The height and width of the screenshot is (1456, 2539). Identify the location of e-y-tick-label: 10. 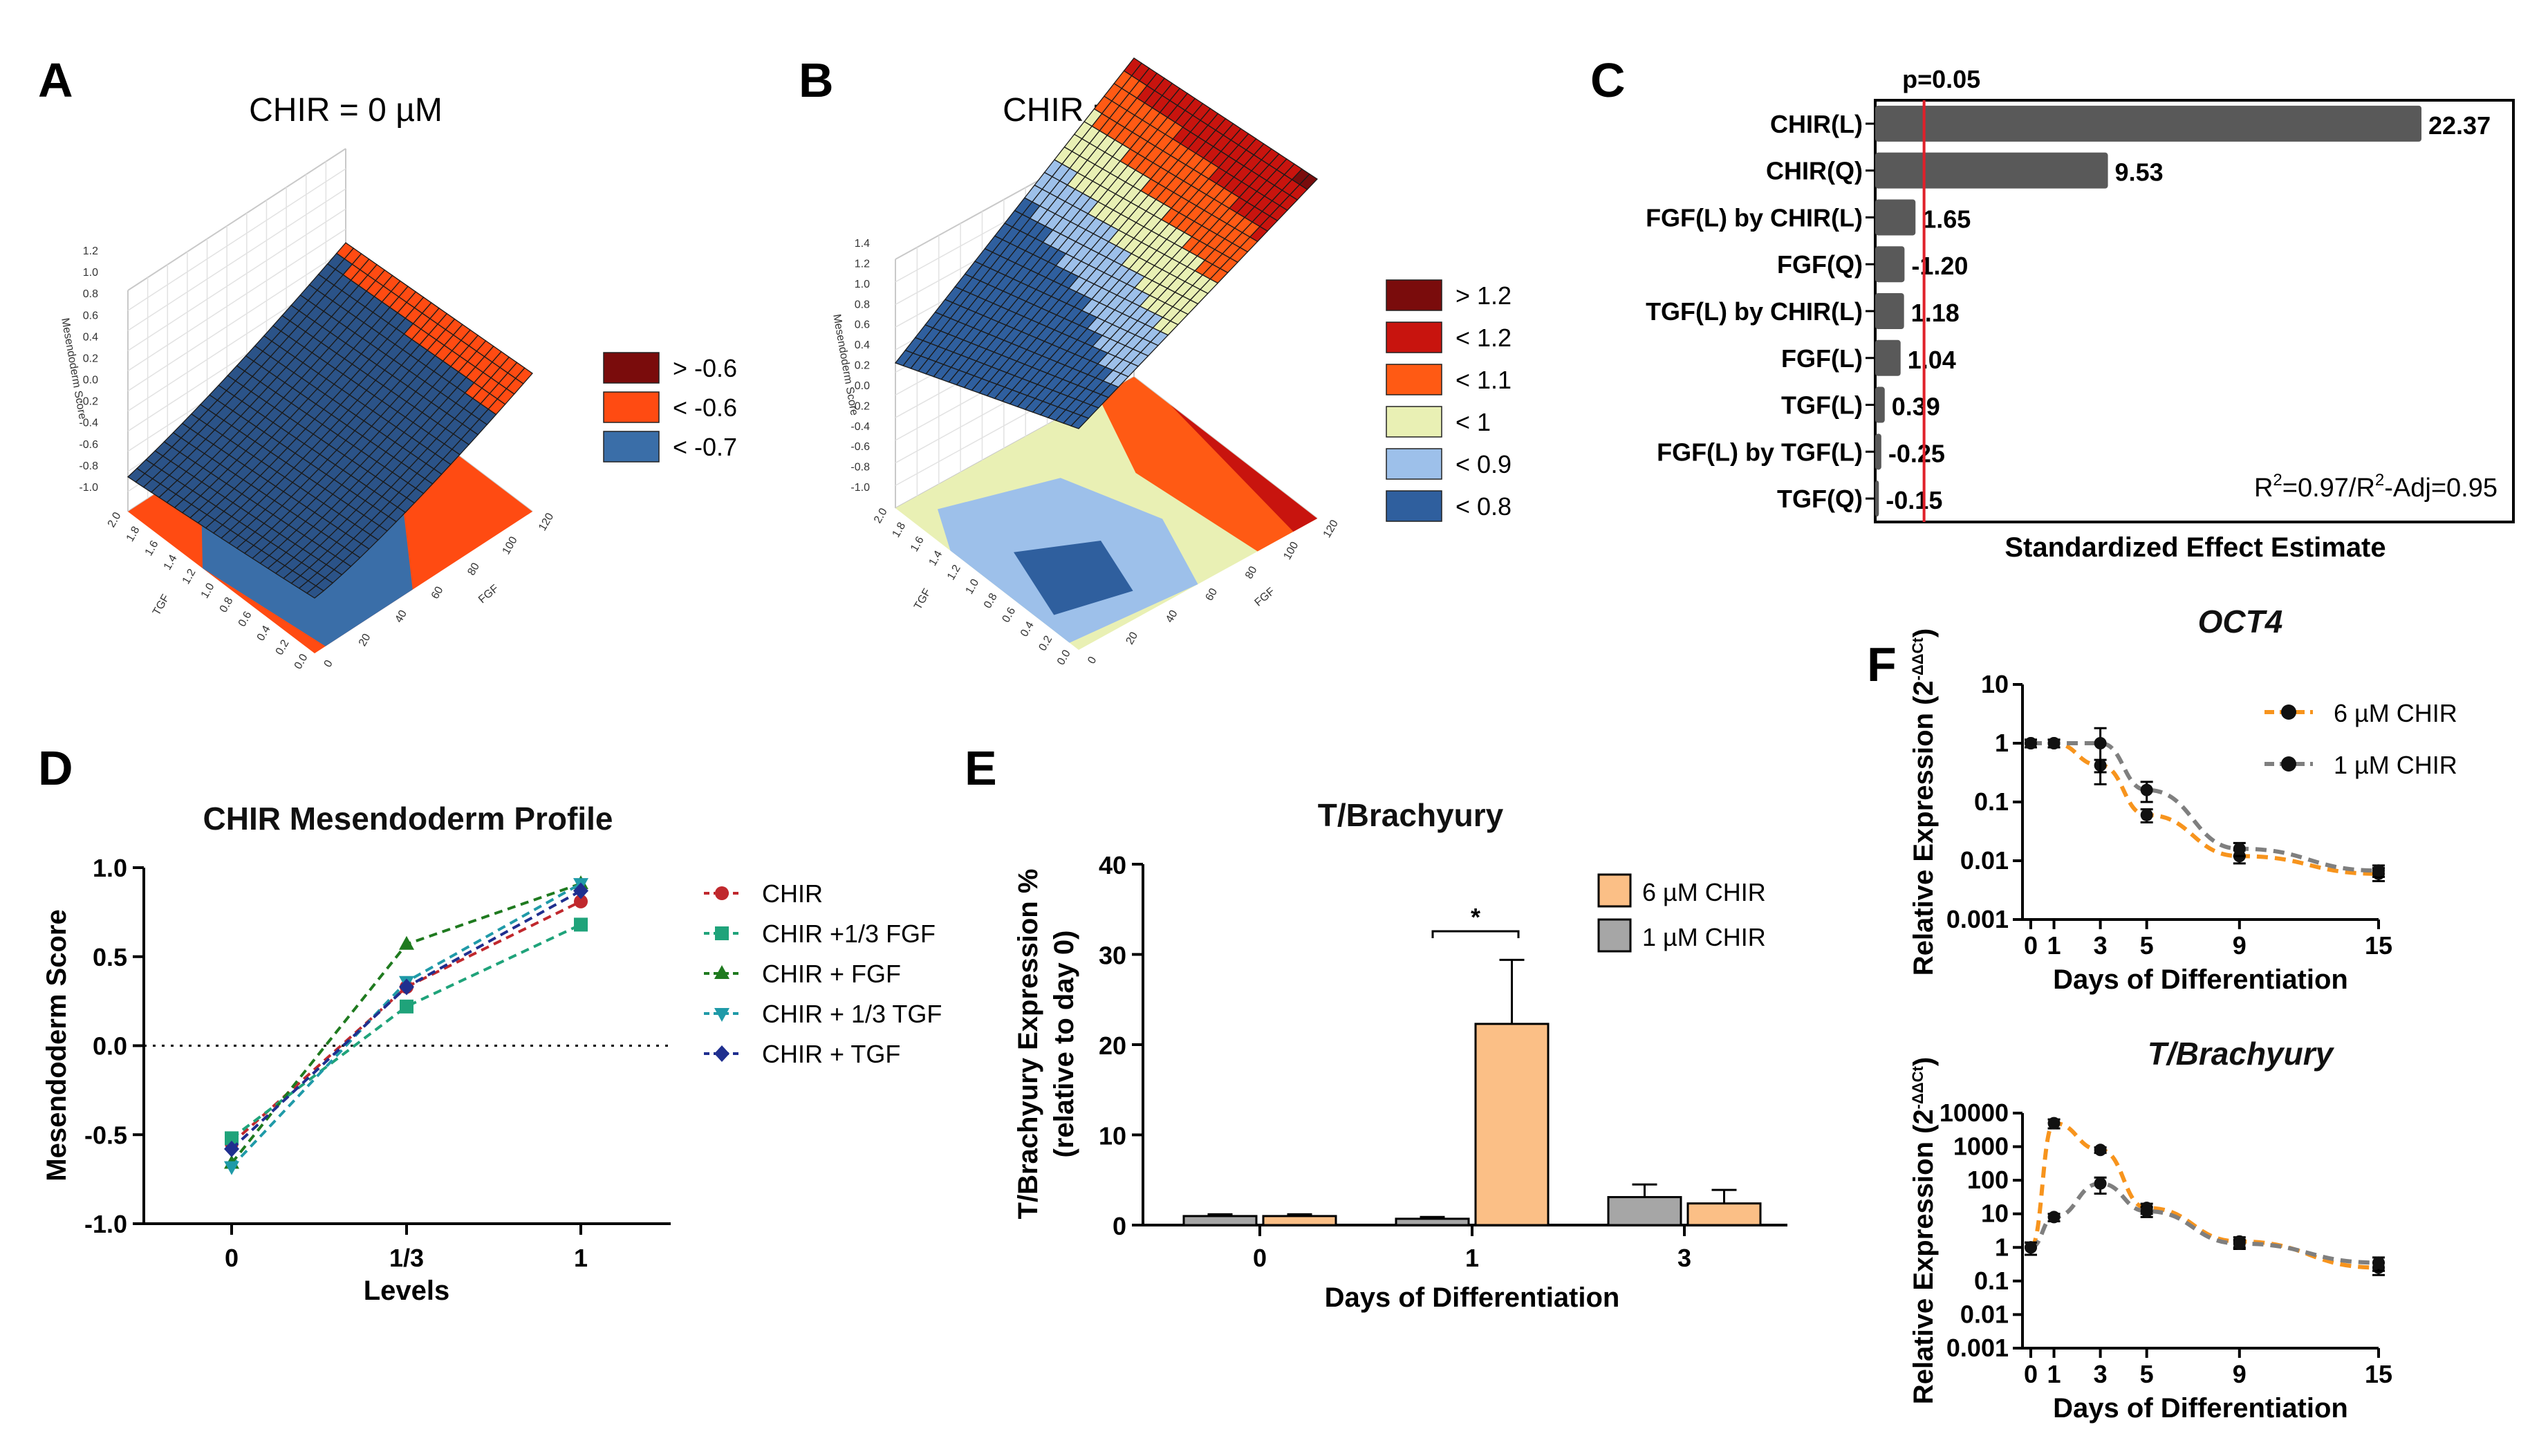
(1112, 1136).